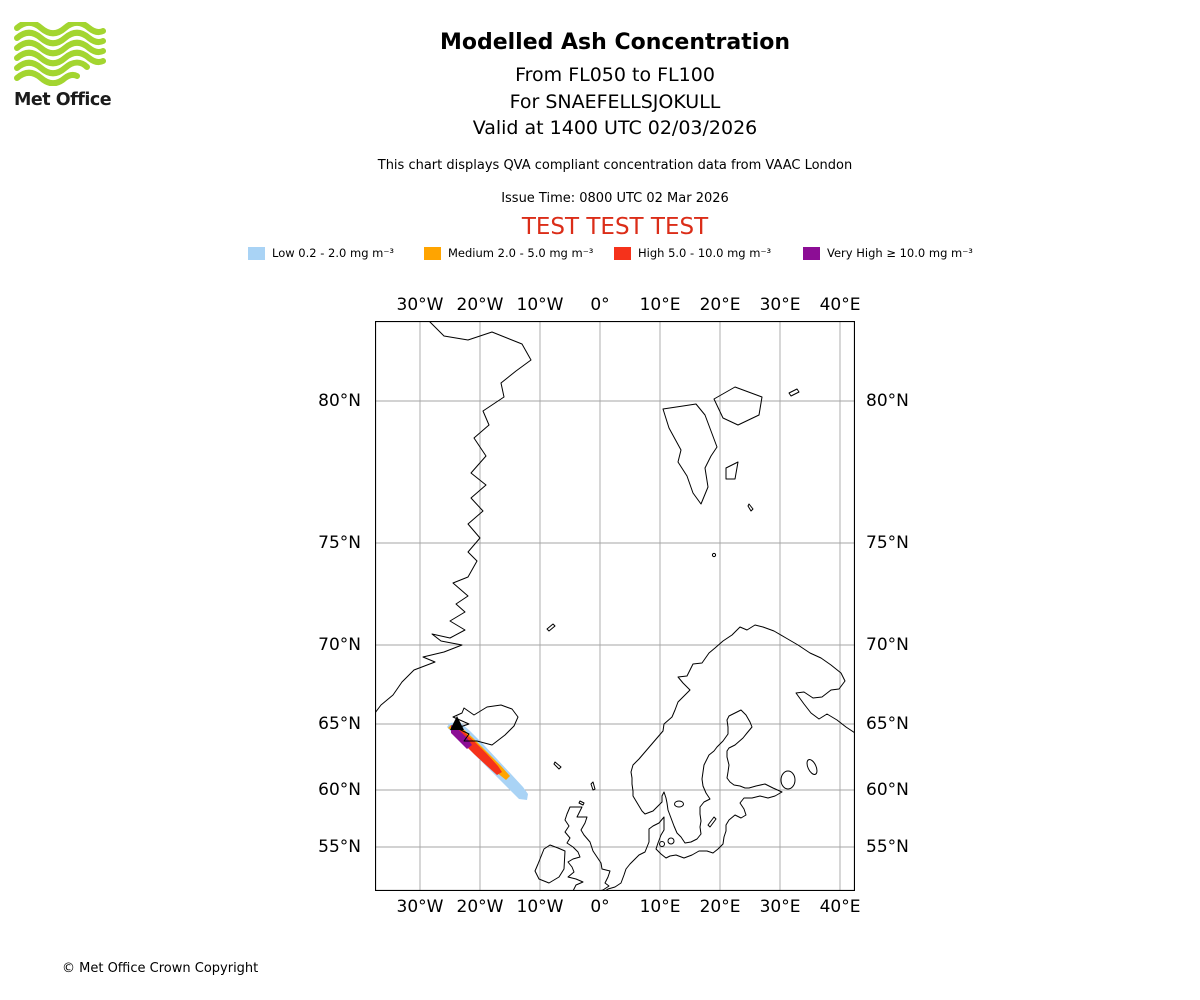  I want to click on ireland-coastline, so click(550, 864).